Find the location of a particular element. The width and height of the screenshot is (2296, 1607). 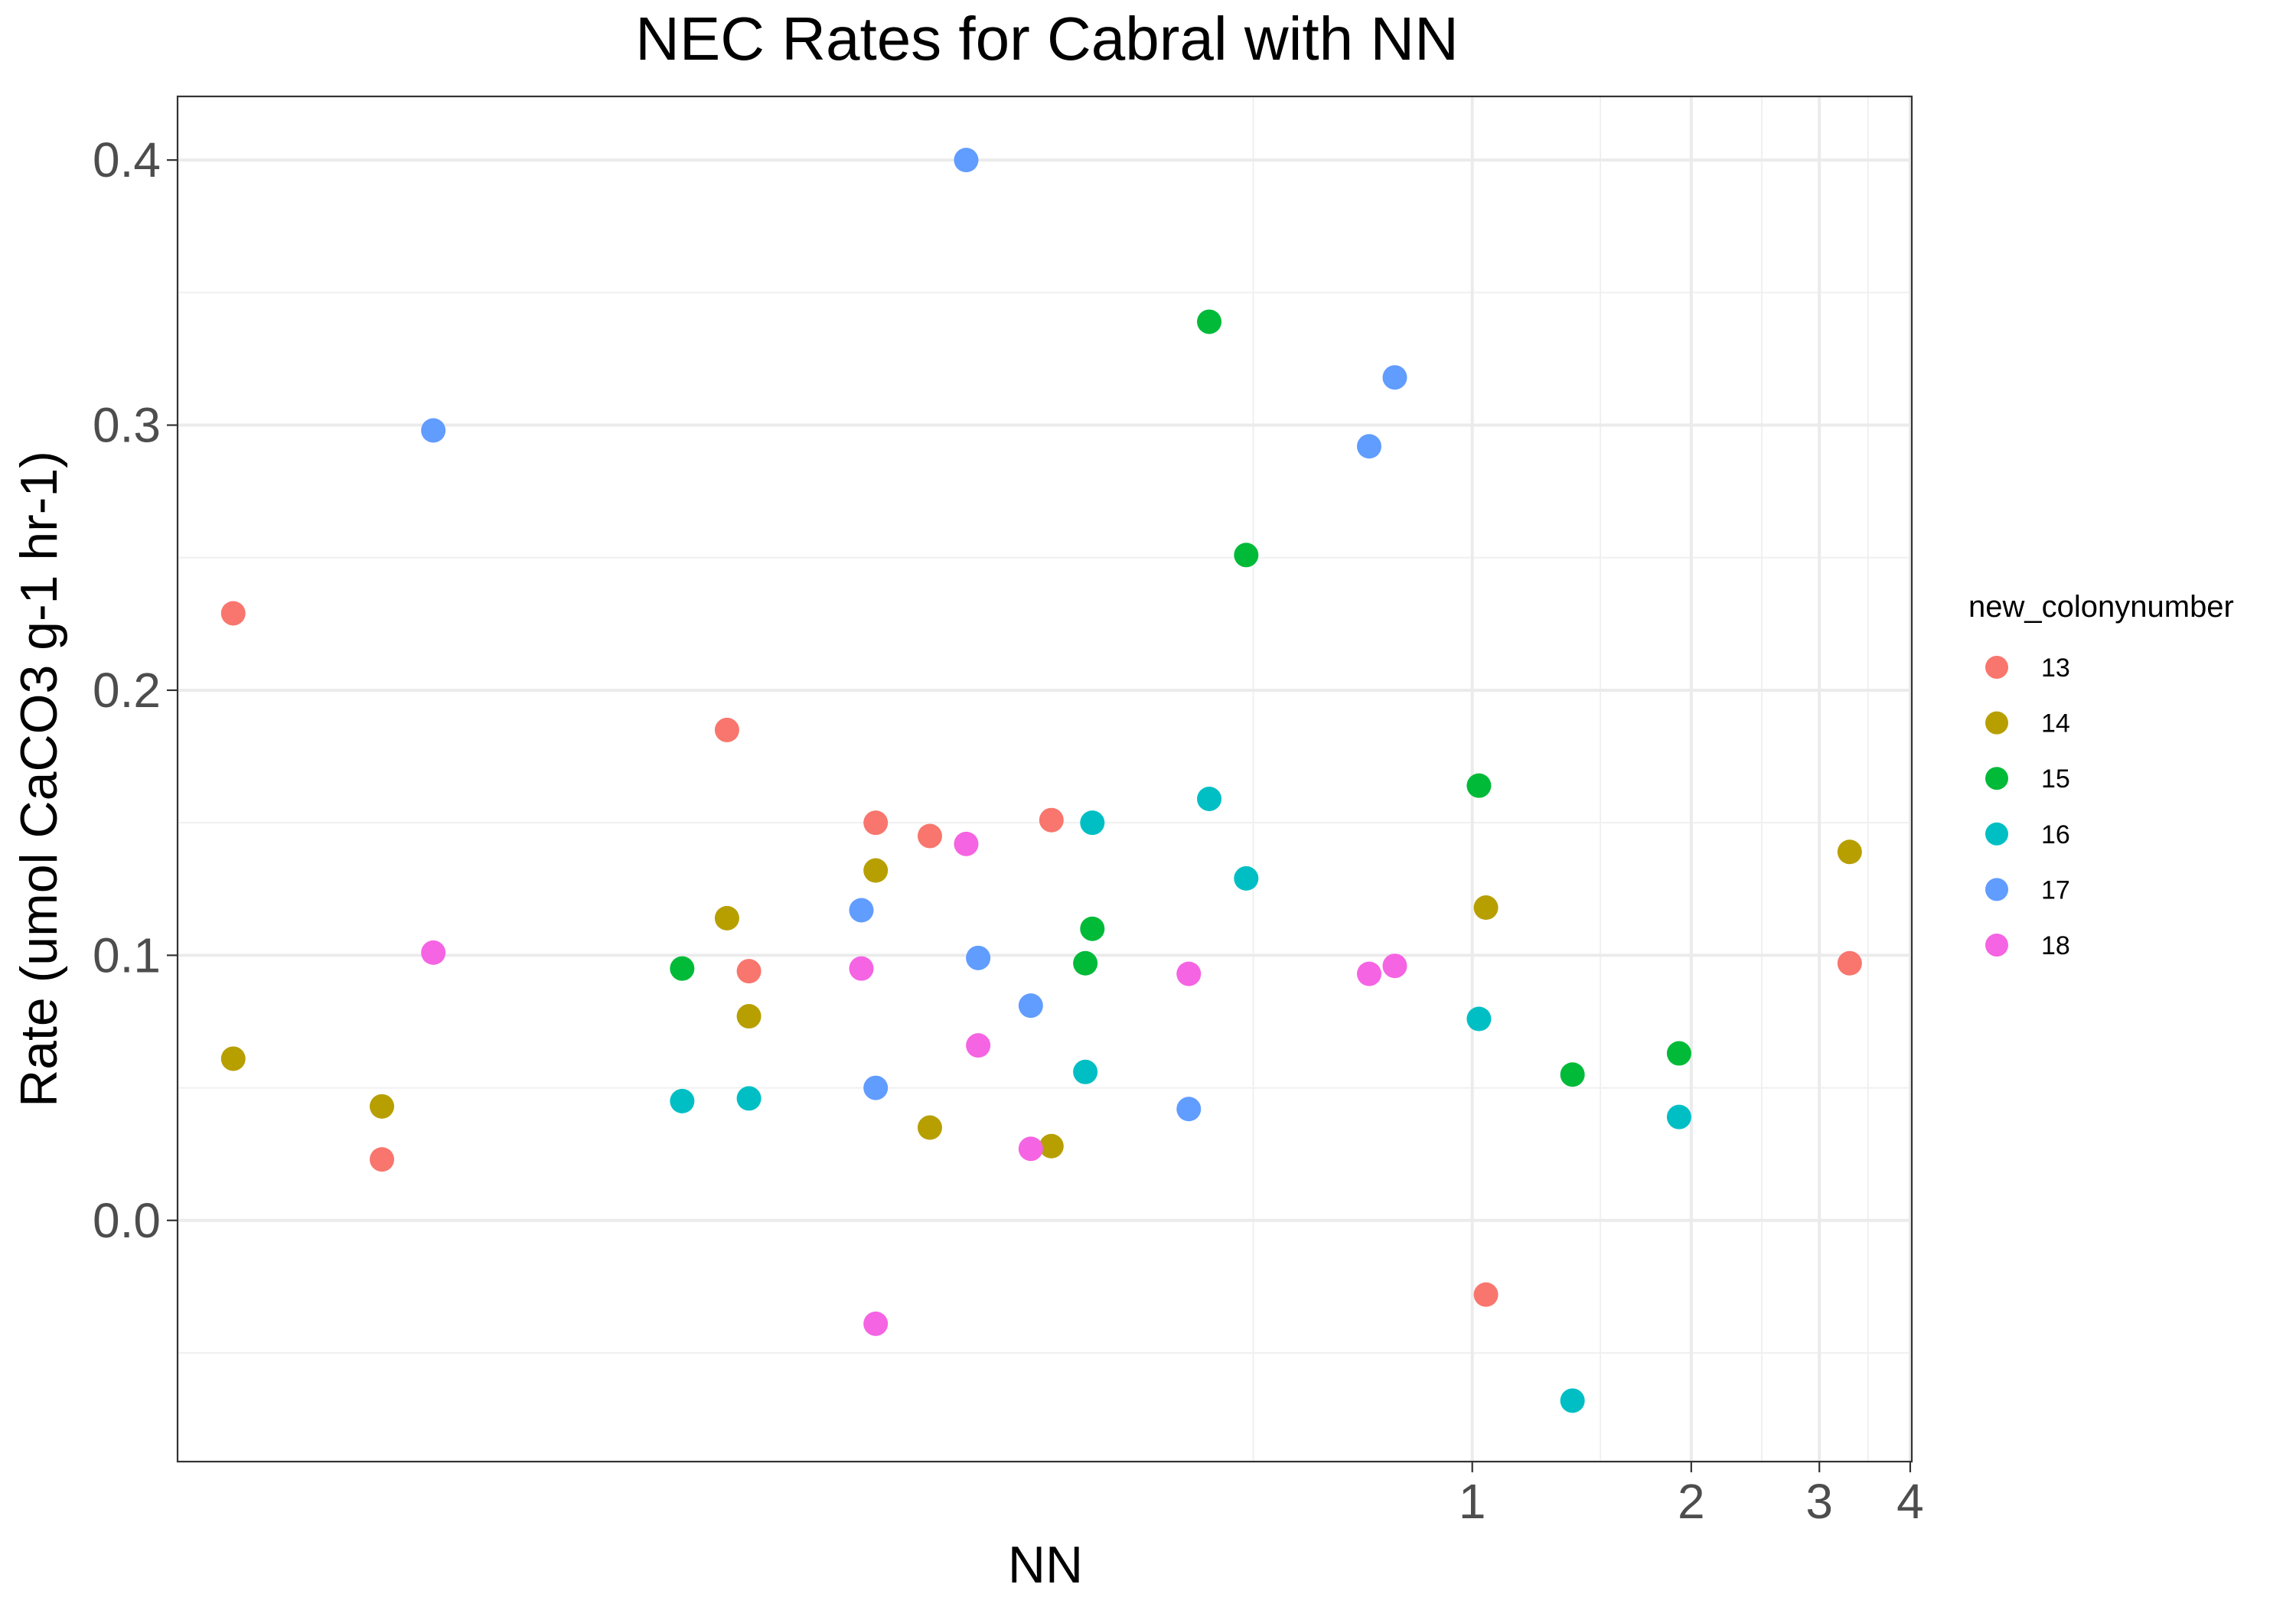

y-axis-title: Rate (umol CaCO3 g-1 hr-1) is located at coordinates (39, 779).